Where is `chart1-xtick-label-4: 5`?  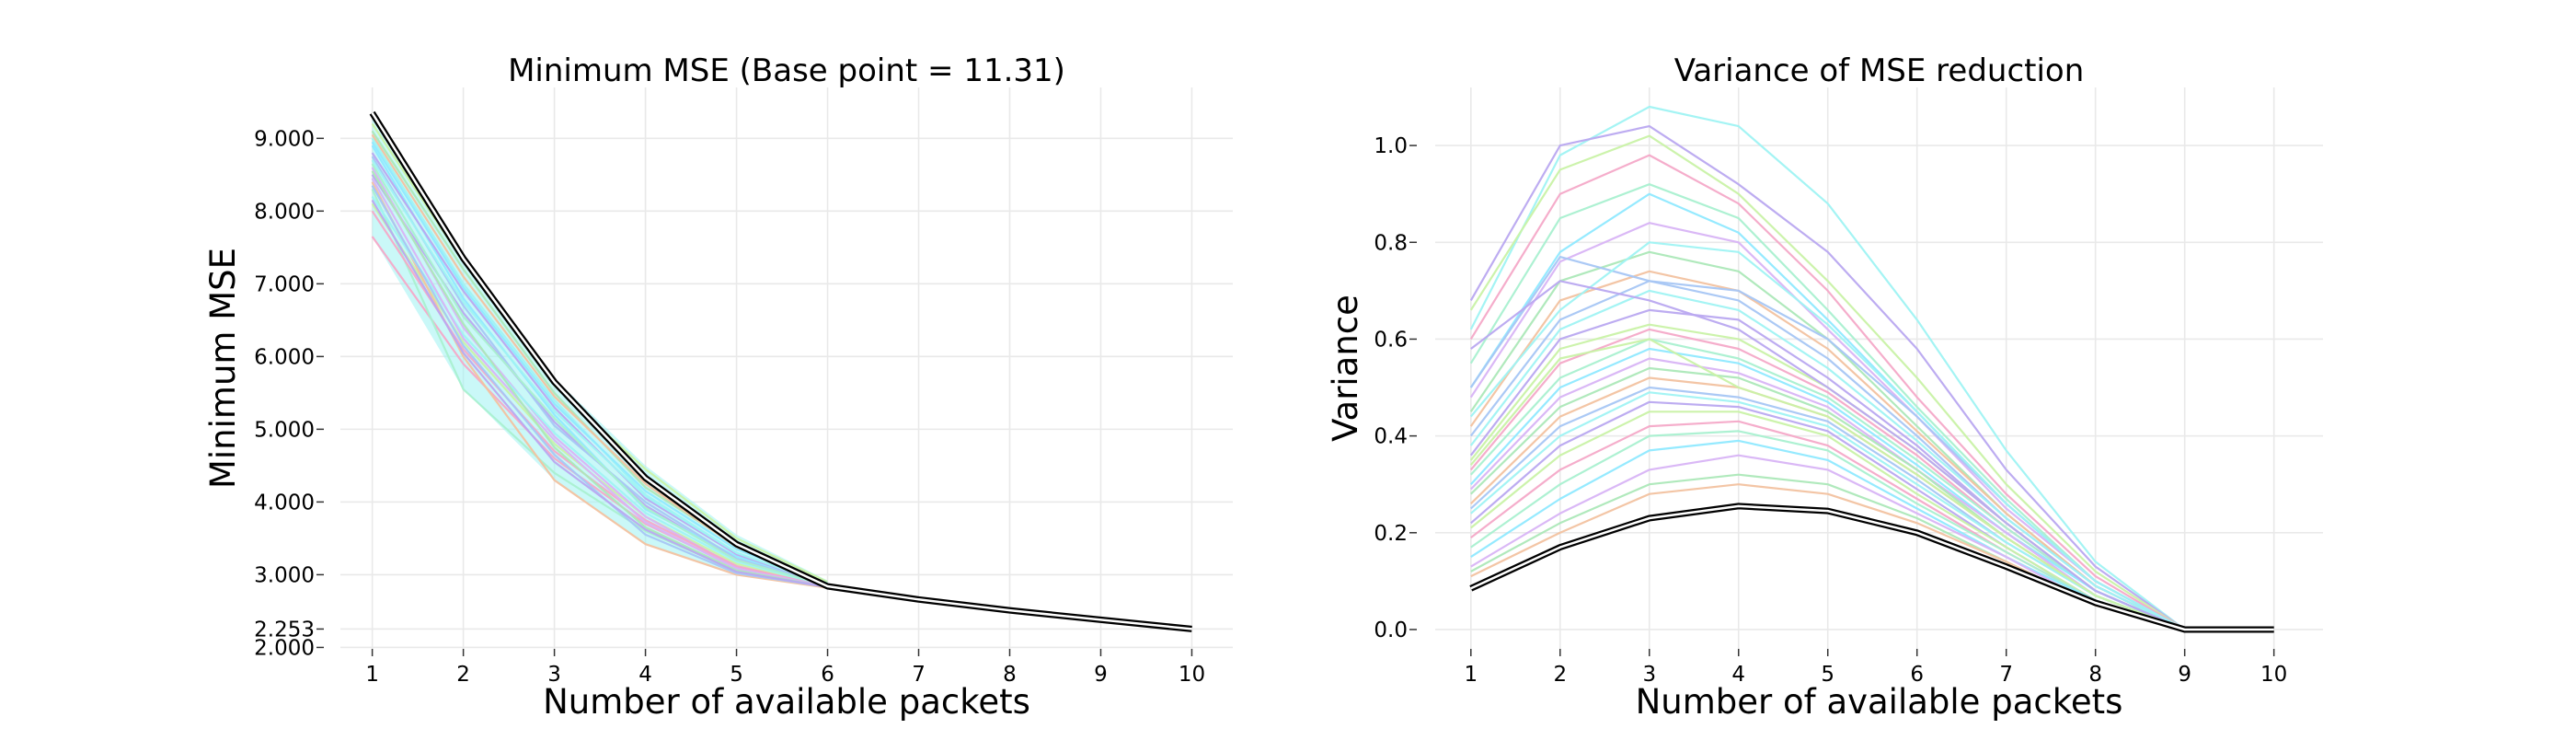 chart1-xtick-label-4: 5 is located at coordinates (1827, 675).